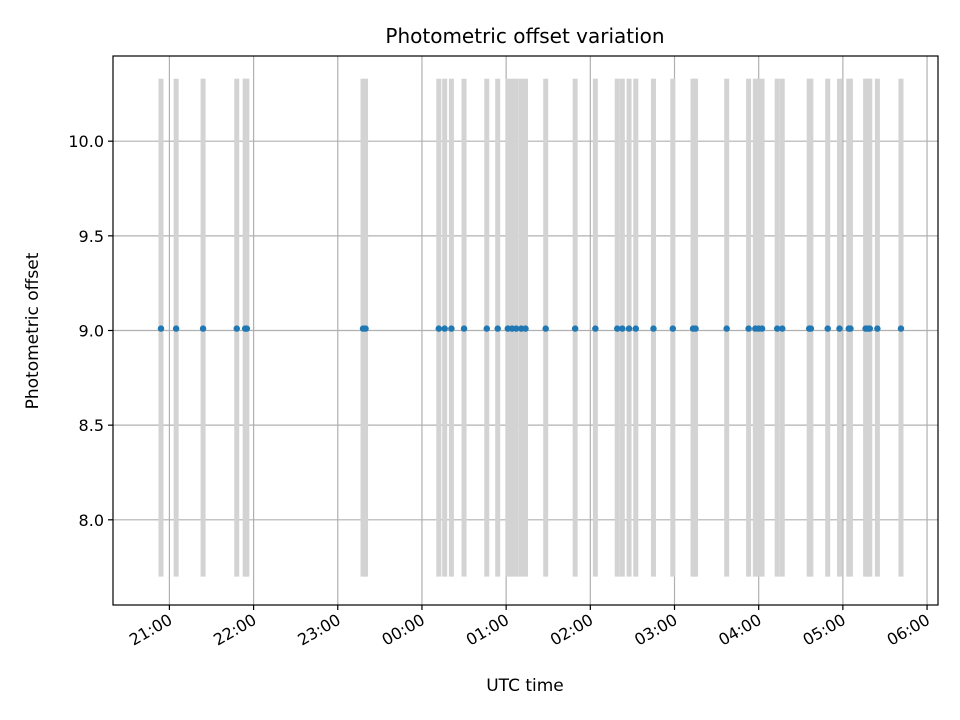  What do you see at coordinates (33, 330) in the screenshot?
I see `y-axis-label: Photometric offset` at bounding box center [33, 330].